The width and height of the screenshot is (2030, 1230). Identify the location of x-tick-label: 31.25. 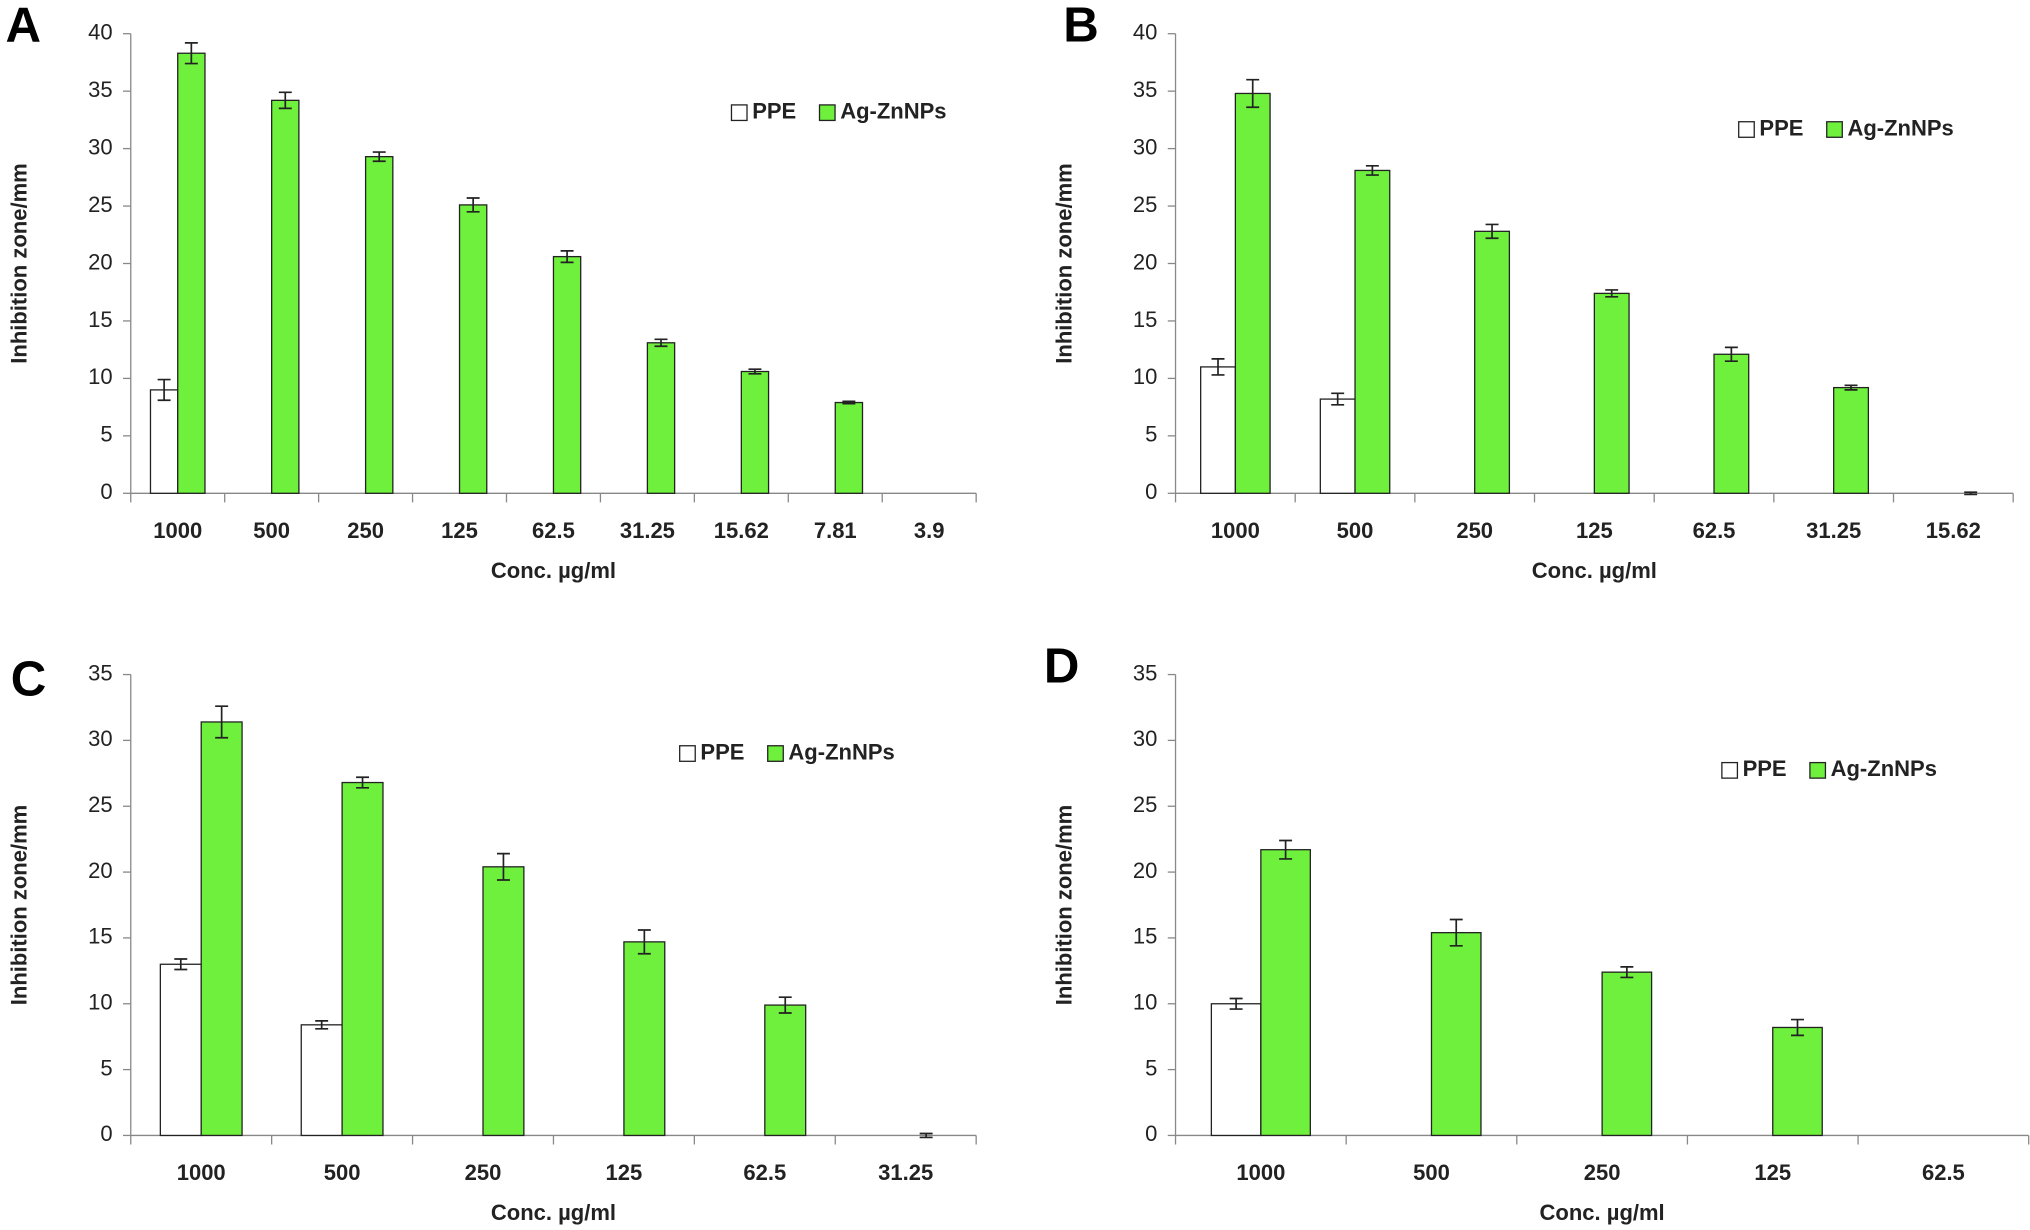
(1833, 530).